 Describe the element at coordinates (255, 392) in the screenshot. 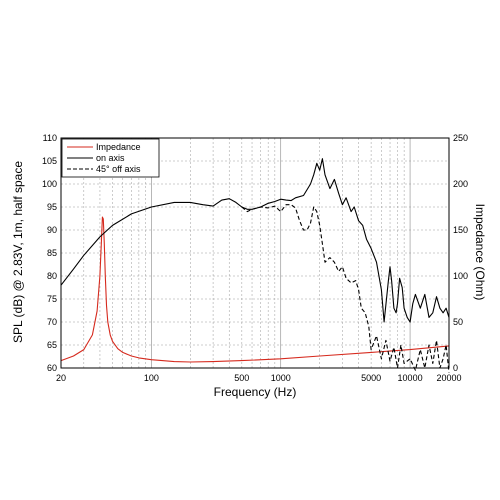

I see `x-axis-label: Frequency (Hz)` at that location.